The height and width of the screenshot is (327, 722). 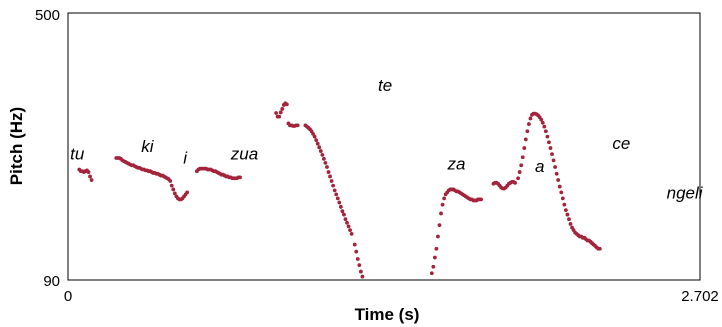 What do you see at coordinates (700, 296) in the screenshot?
I see `x-tick-label-end: 2.702` at bounding box center [700, 296].